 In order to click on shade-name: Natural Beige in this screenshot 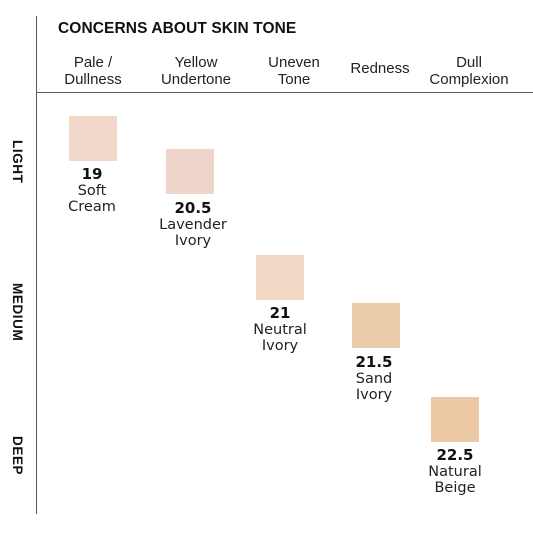, I will do `click(455, 480)`.